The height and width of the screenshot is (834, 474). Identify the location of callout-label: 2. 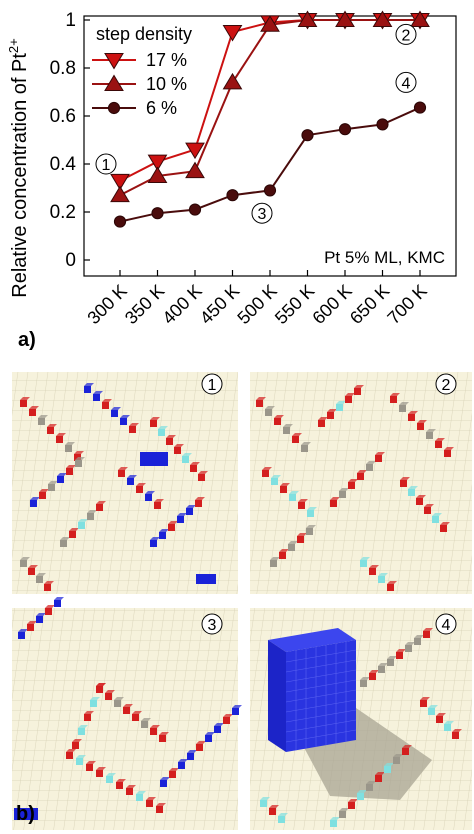
(406, 35).